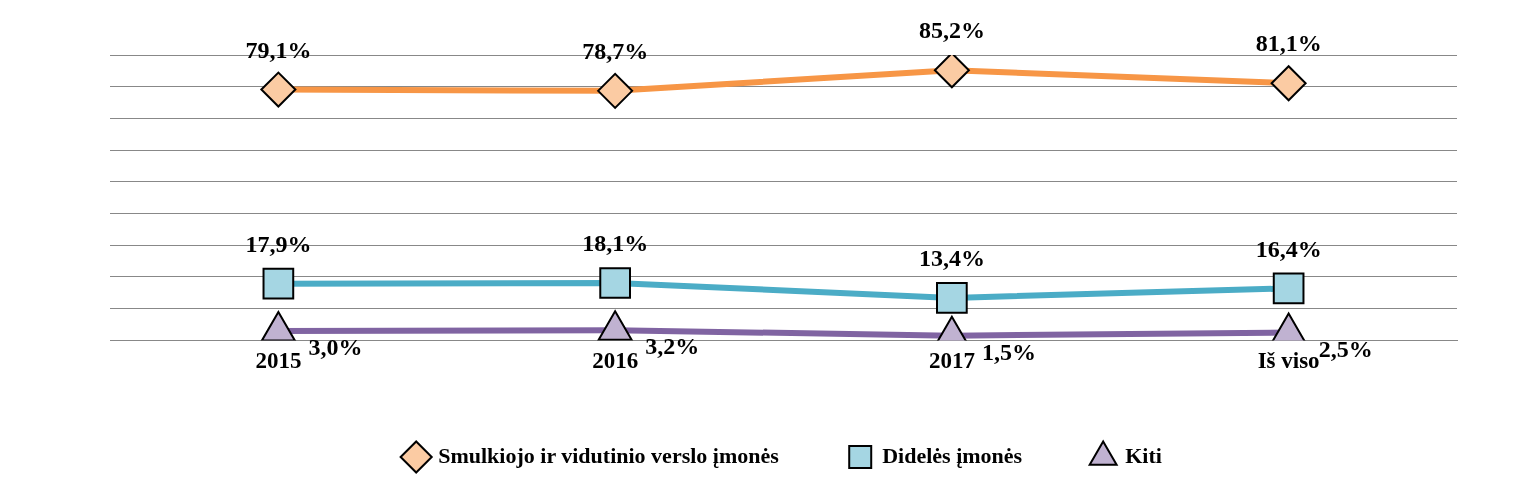 The width and height of the screenshot is (1532, 503). What do you see at coordinates (1143, 455) in the screenshot?
I see `legend-label: Kiti` at bounding box center [1143, 455].